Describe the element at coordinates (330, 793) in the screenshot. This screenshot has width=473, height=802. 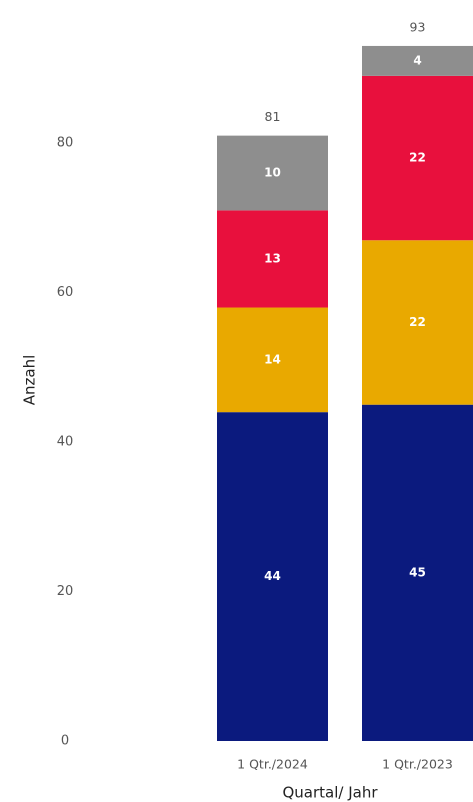
I see `x-axis-title: Quartal/ Jahr` at that location.